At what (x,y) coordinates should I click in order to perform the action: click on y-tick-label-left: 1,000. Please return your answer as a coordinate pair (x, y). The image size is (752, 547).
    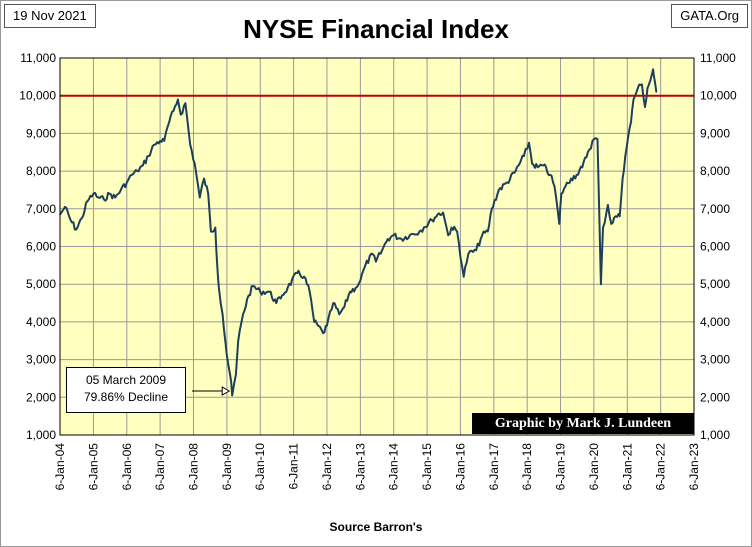
    Looking at the image, I should click on (41, 435).